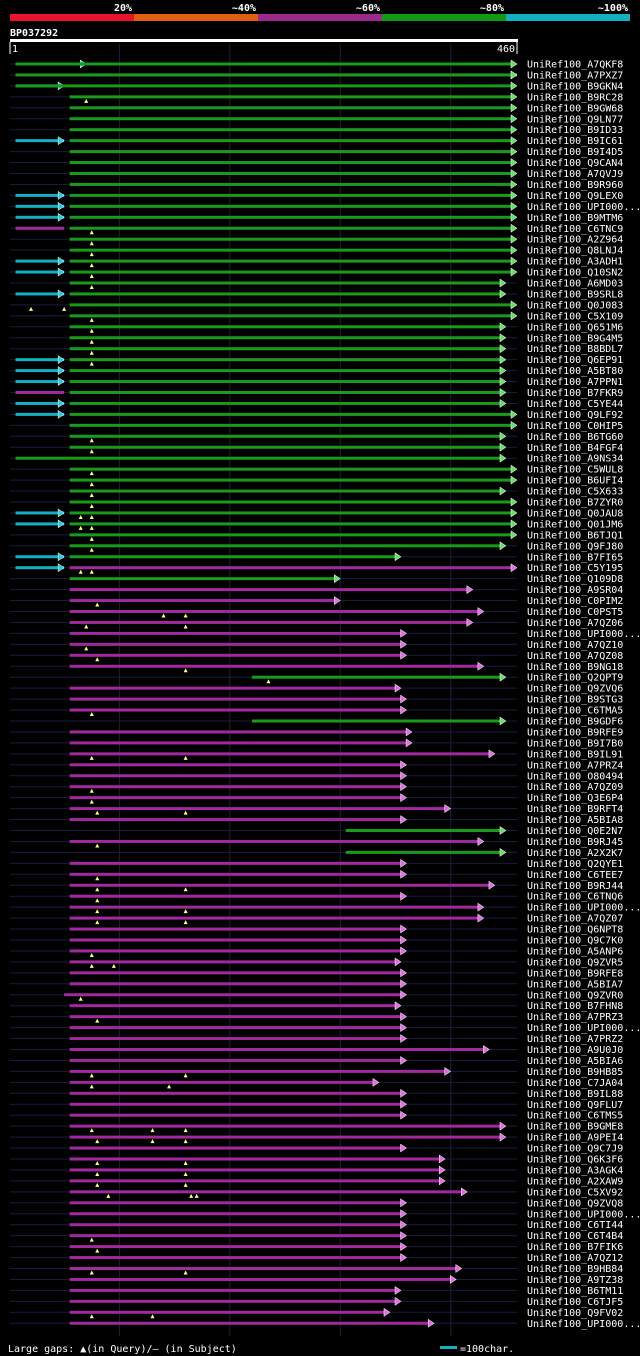  What do you see at coordinates (316, 689) in the screenshot?
I see `hit-row: UniRef100_Q9ZVQ6` at bounding box center [316, 689].